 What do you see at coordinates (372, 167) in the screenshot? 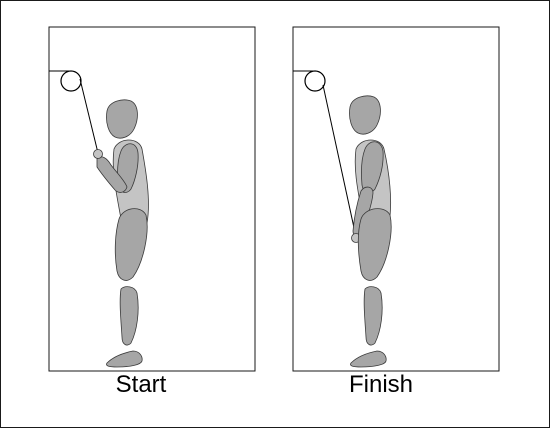
I see `finish-upper-arm` at bounding box center [372, 167].